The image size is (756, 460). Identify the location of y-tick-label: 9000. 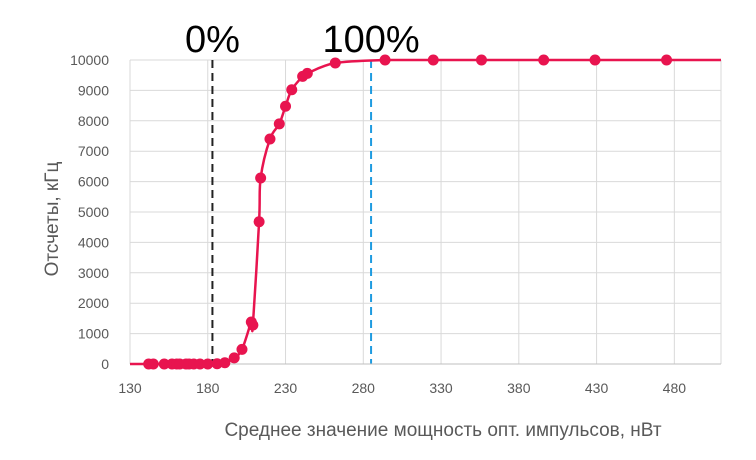
(93, 90).